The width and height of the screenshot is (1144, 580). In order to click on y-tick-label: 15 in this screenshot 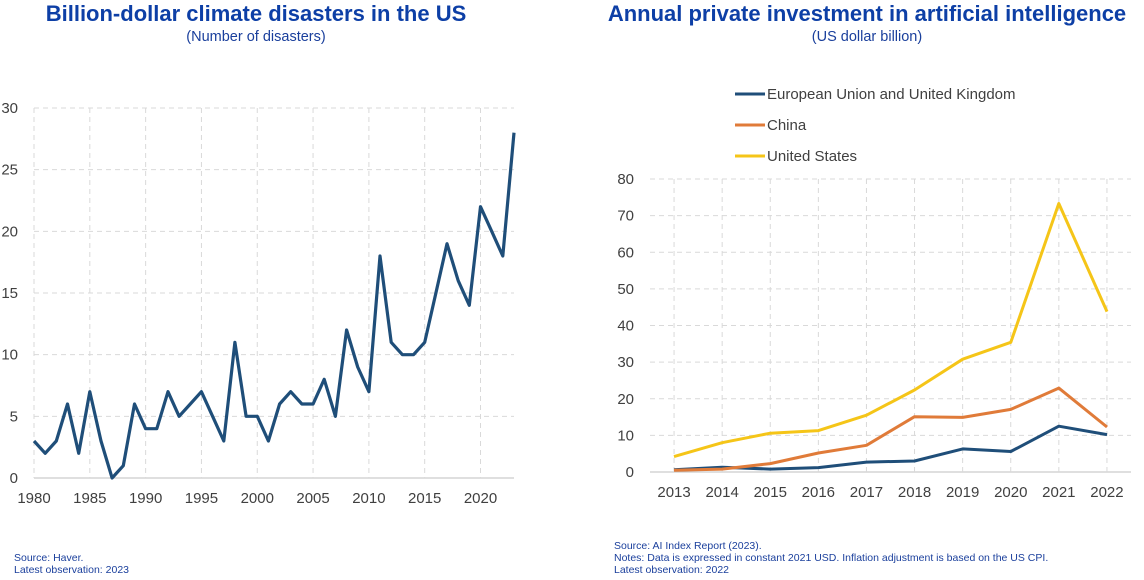, I will do `click(9, 293)`.